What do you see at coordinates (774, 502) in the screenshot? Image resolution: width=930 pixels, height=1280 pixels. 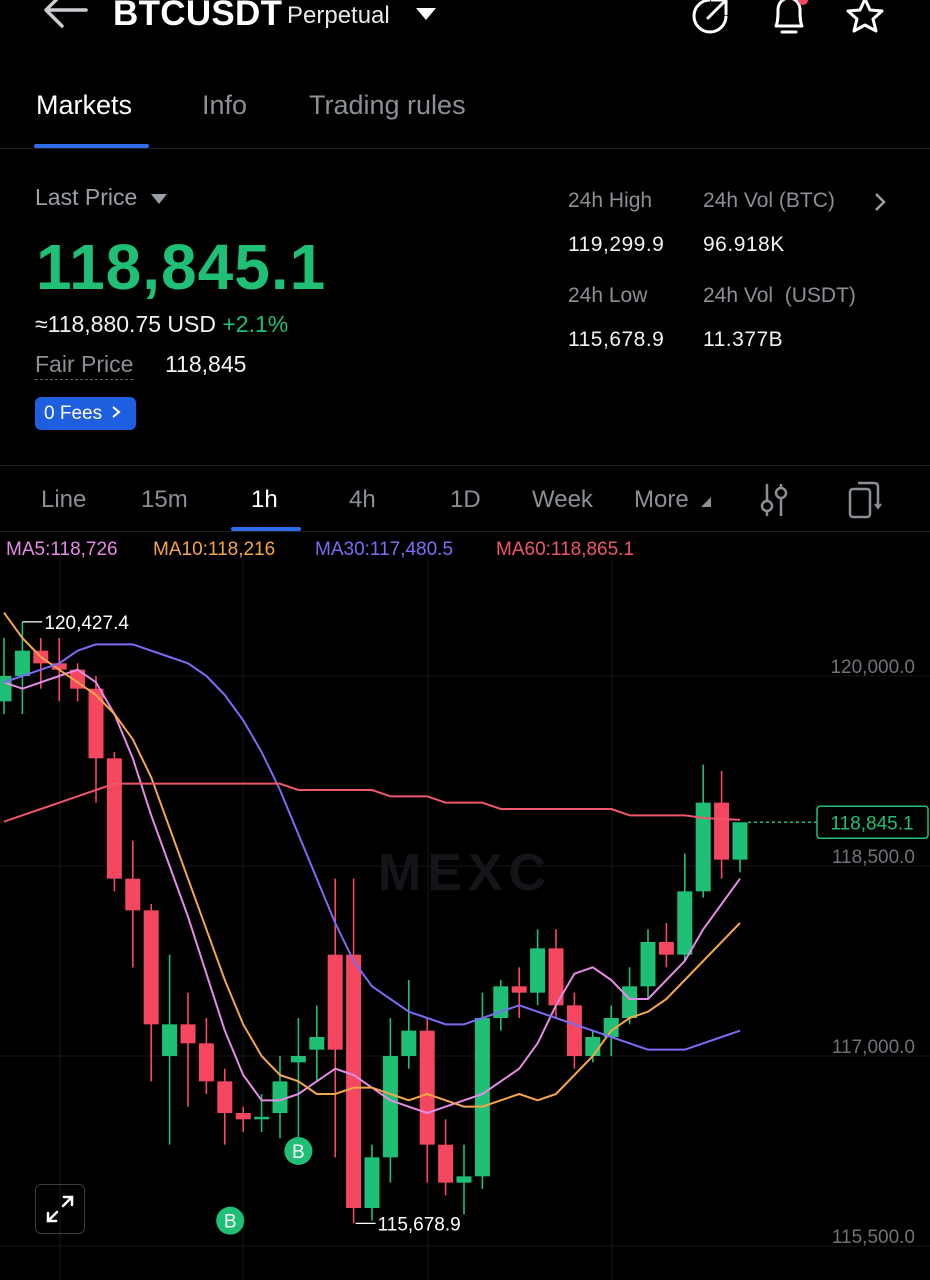 I see `indicator-settings-icon` at bounding box center [774, 502].